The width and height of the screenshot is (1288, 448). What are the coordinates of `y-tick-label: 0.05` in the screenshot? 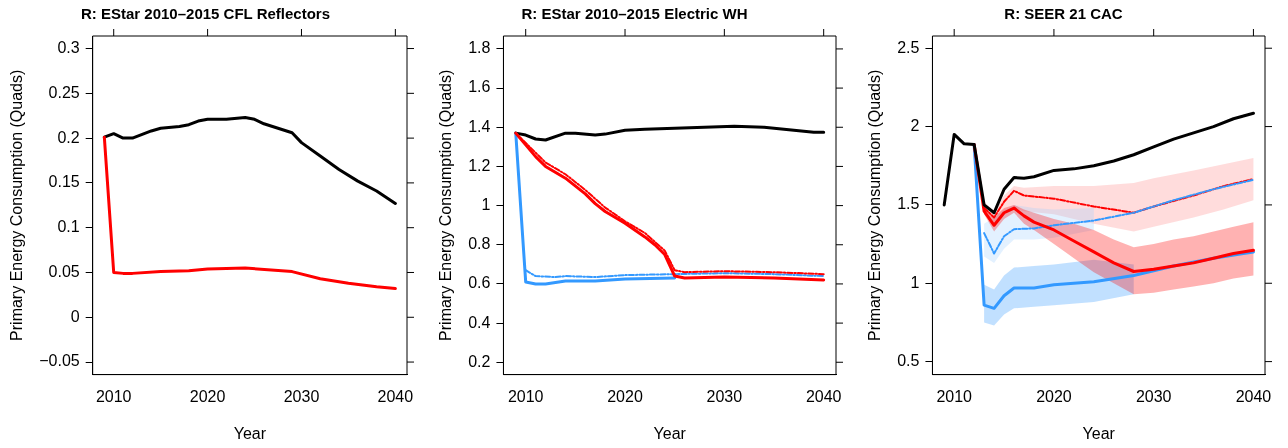 It's located at (64, 271).